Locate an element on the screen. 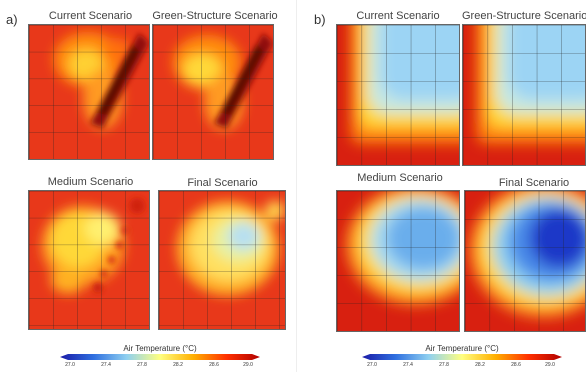 The image size is (586, 372). colorbar-a-tick-5: 29.0 is located at coordinates (248, 365).